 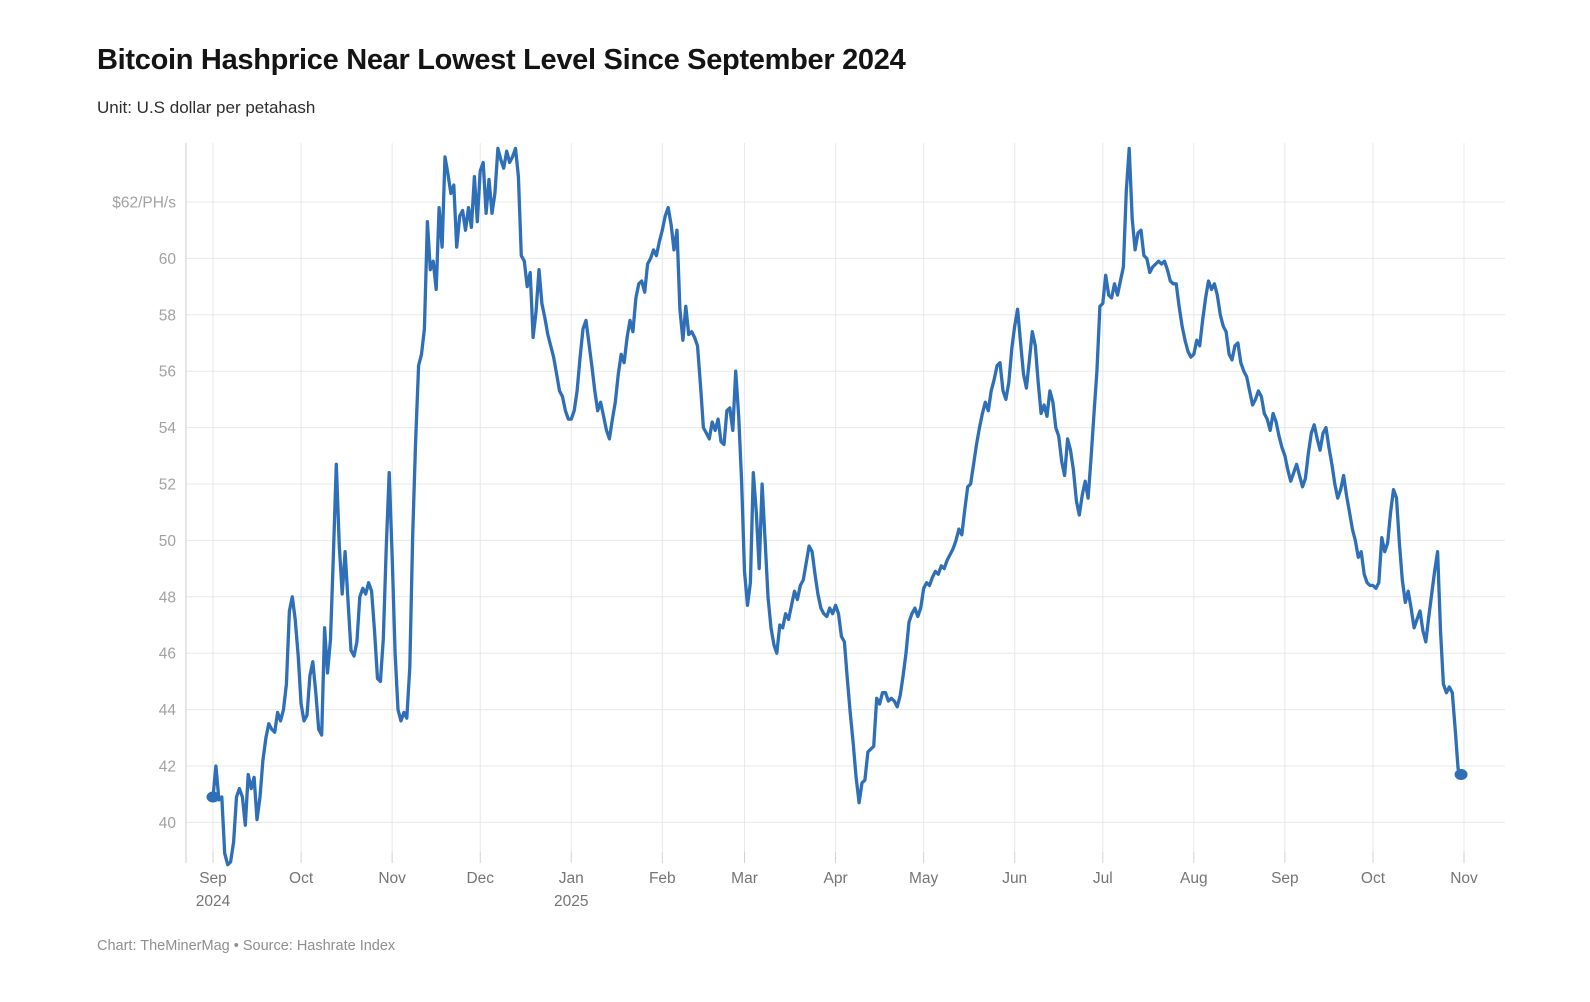 What do you see at coordinates (571, 878) in the screenshot?
I see `svg-text: Jan` at bounding box center [571, 878].